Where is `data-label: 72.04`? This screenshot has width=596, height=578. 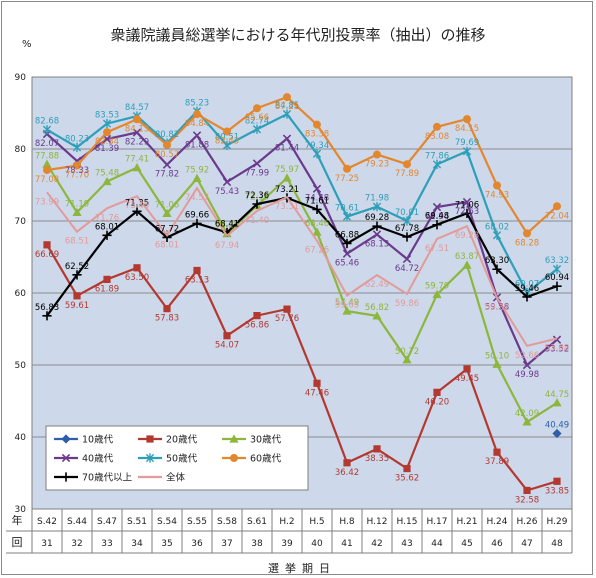
data-label: 72.04 is located at coordinates (557, 216).